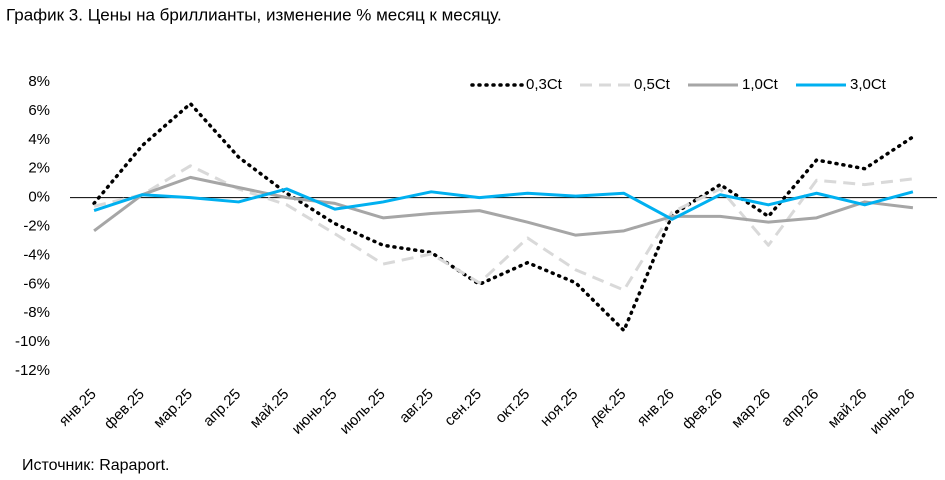 The width and height of the screenshot is (945, 480). I want to click on y-tick-label: 0%, so click(39, 197).